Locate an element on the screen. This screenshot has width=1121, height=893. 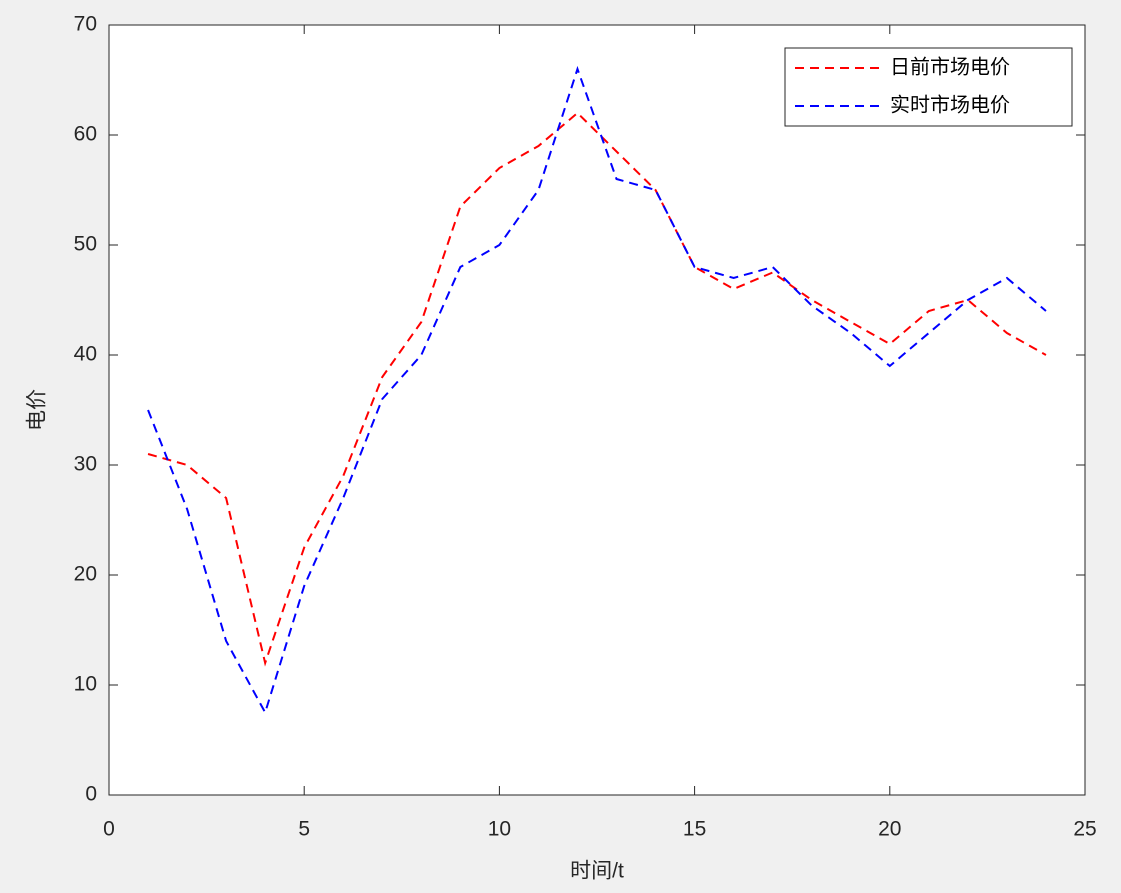
y-tick-label: 10 is located at coordinates (85, 684).